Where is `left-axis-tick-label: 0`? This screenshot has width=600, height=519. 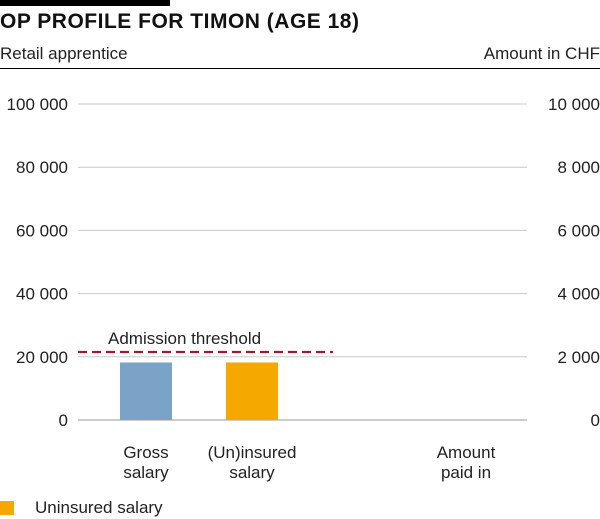
left-axis-tick-label: 0 is located at coordinates (63, 420).